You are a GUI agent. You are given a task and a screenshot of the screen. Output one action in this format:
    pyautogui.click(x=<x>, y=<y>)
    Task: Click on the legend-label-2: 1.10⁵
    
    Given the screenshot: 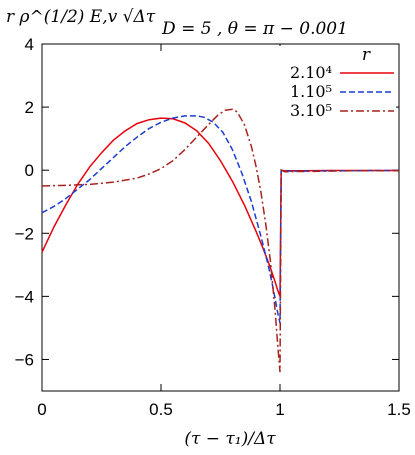 What is the action you would take?
    pyautogui.click(x=311, y=91)
    